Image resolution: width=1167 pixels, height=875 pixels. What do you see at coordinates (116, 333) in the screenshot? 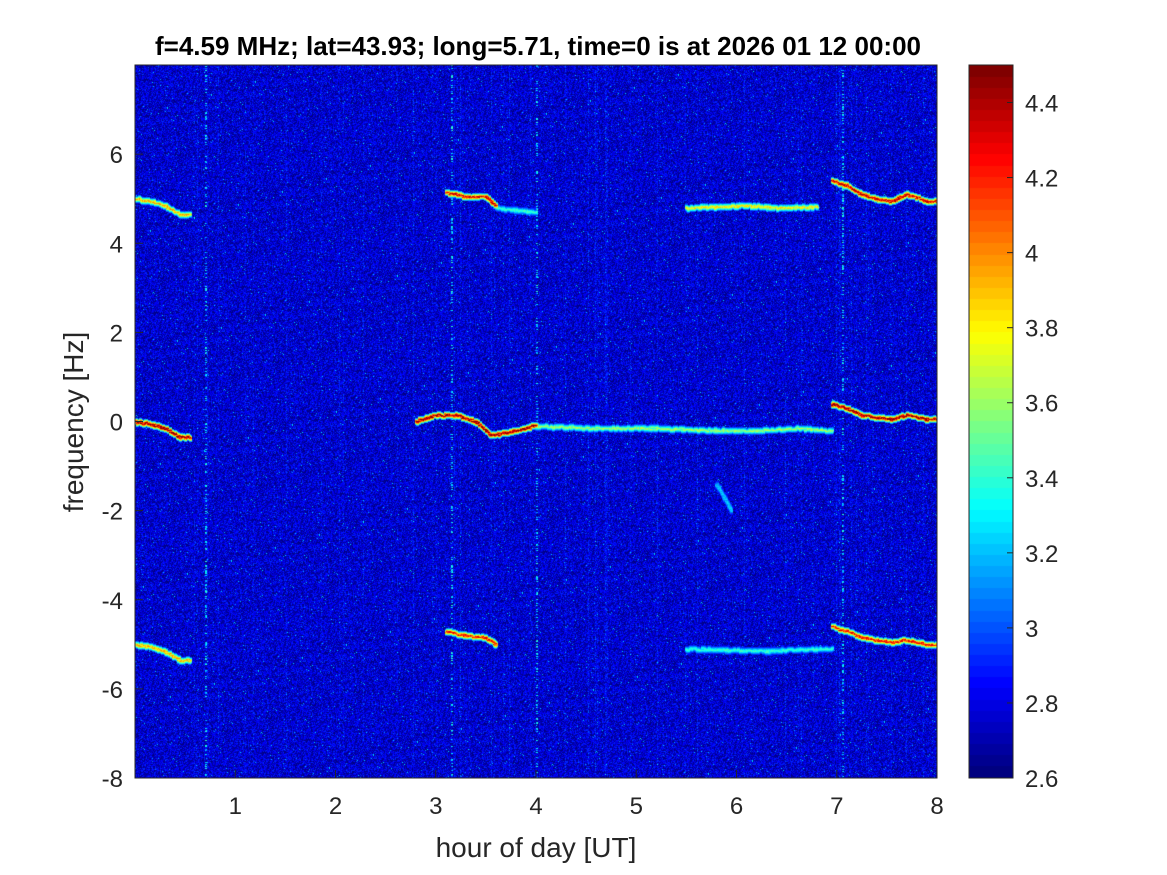
I see `y-tick-label: 2` at bounding box center [116, 333].